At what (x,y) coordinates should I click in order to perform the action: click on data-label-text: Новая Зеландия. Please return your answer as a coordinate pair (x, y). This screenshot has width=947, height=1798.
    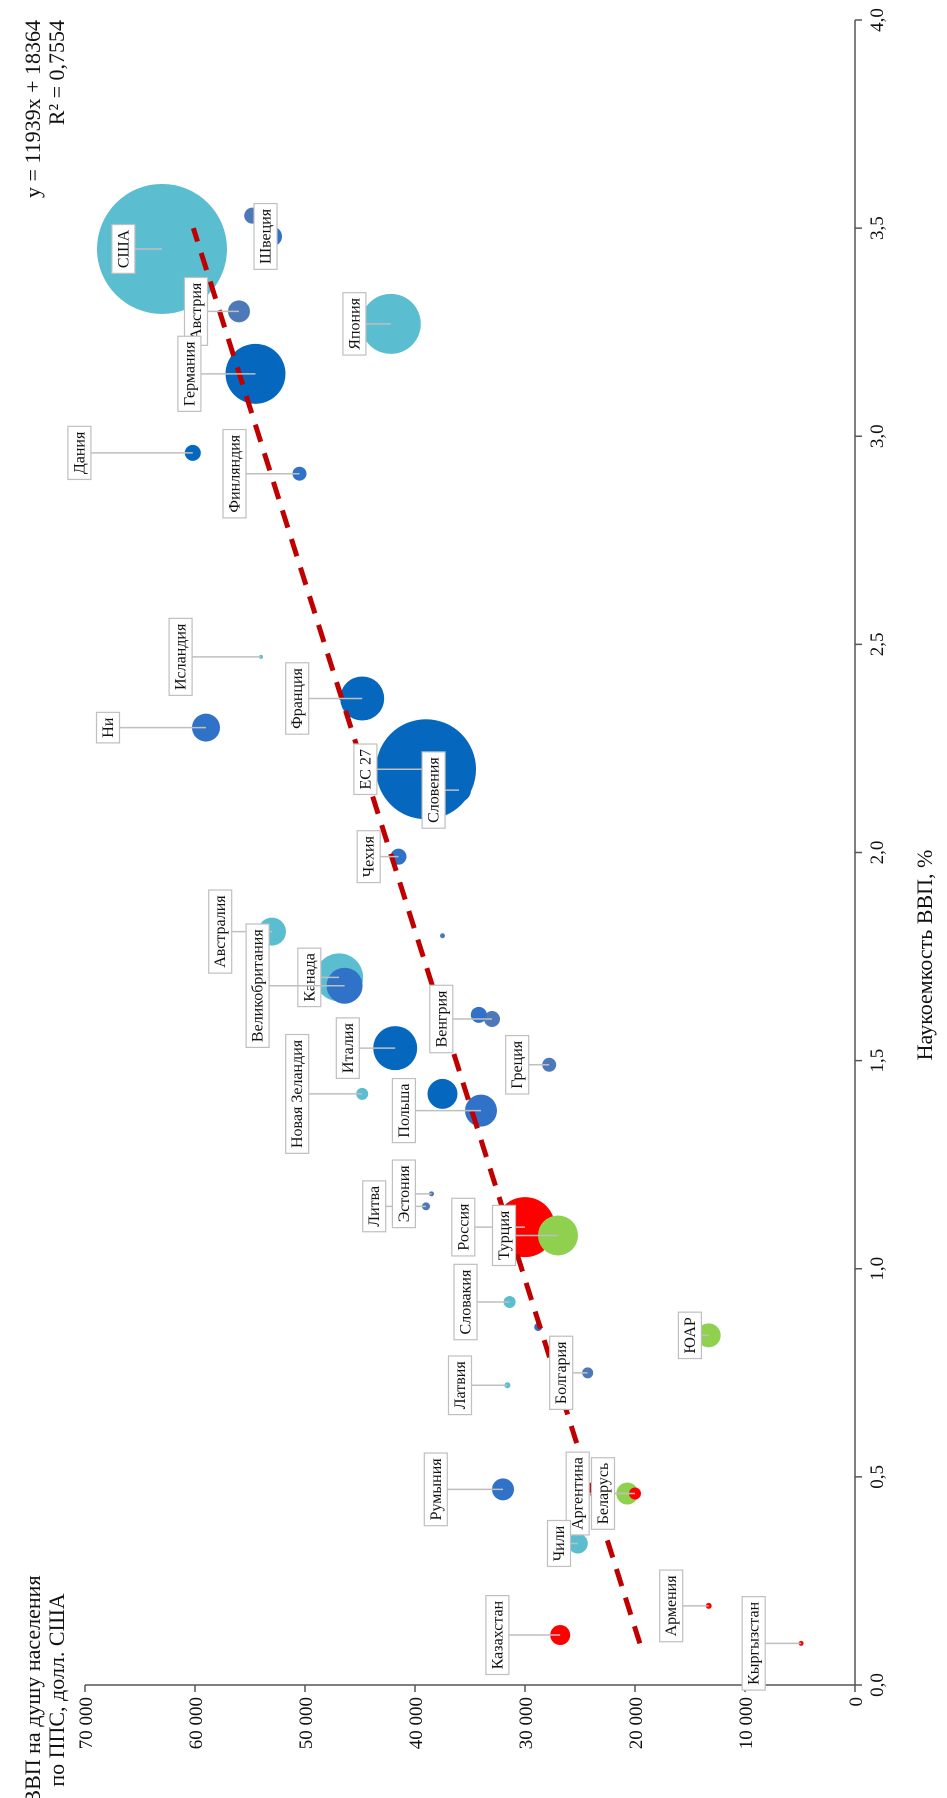
    Looking at the image, I should click on (297, 1093).